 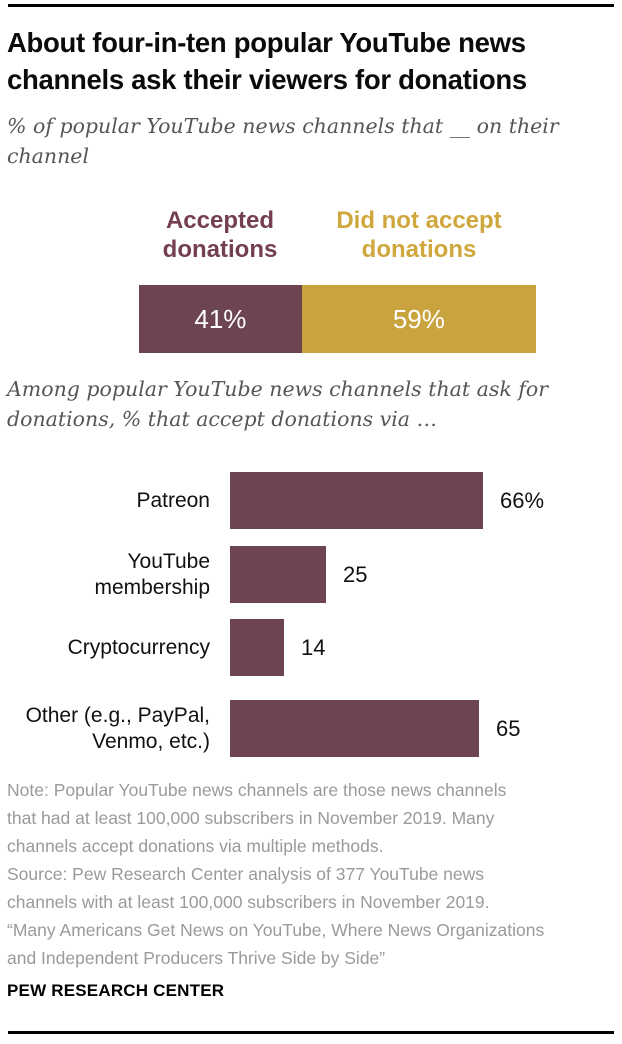 I want to click on legend-label-accepted-donations: Accepted donations, so click(x=220, y=235).